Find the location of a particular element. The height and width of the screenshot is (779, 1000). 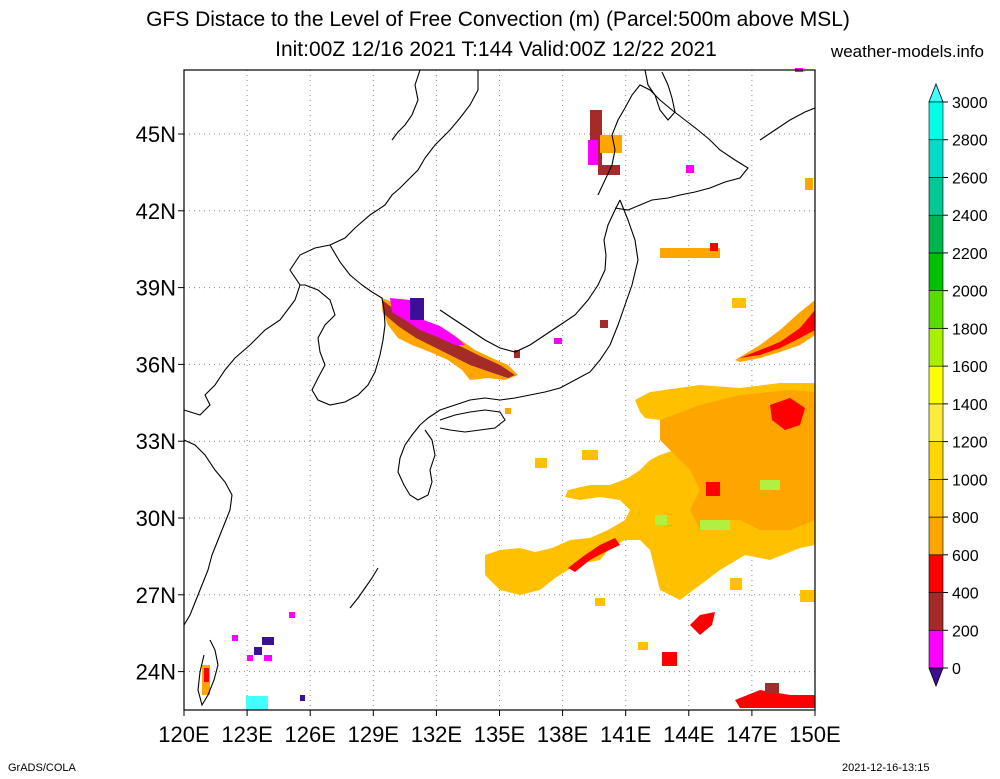

shade-se-brown is located at coordinates (772, 688).